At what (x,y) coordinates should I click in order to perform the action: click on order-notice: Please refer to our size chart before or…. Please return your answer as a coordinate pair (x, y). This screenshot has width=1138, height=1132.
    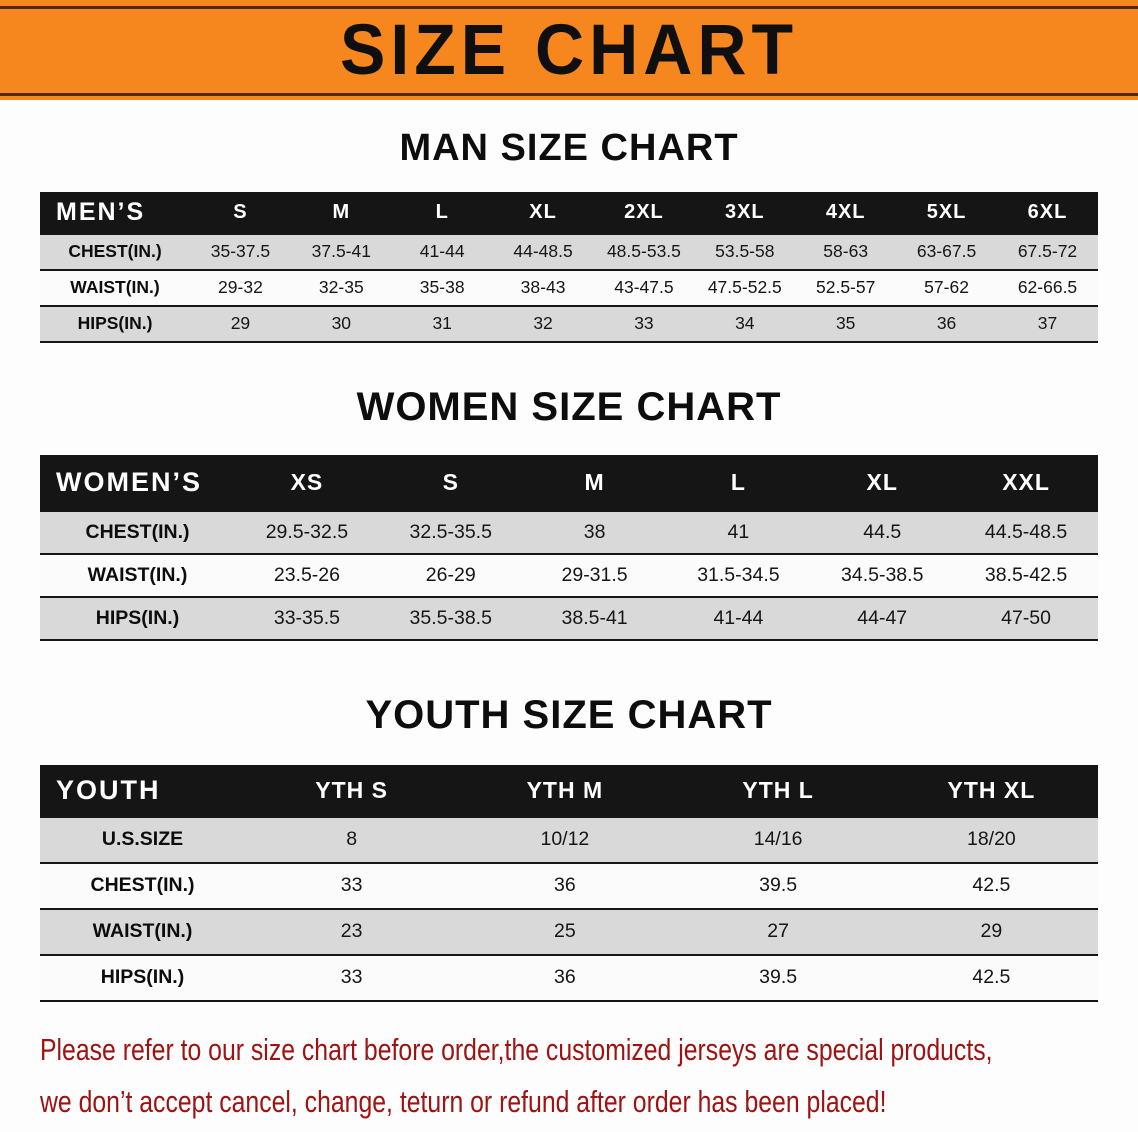
    Looking at the image, I should click on (572, 1076).